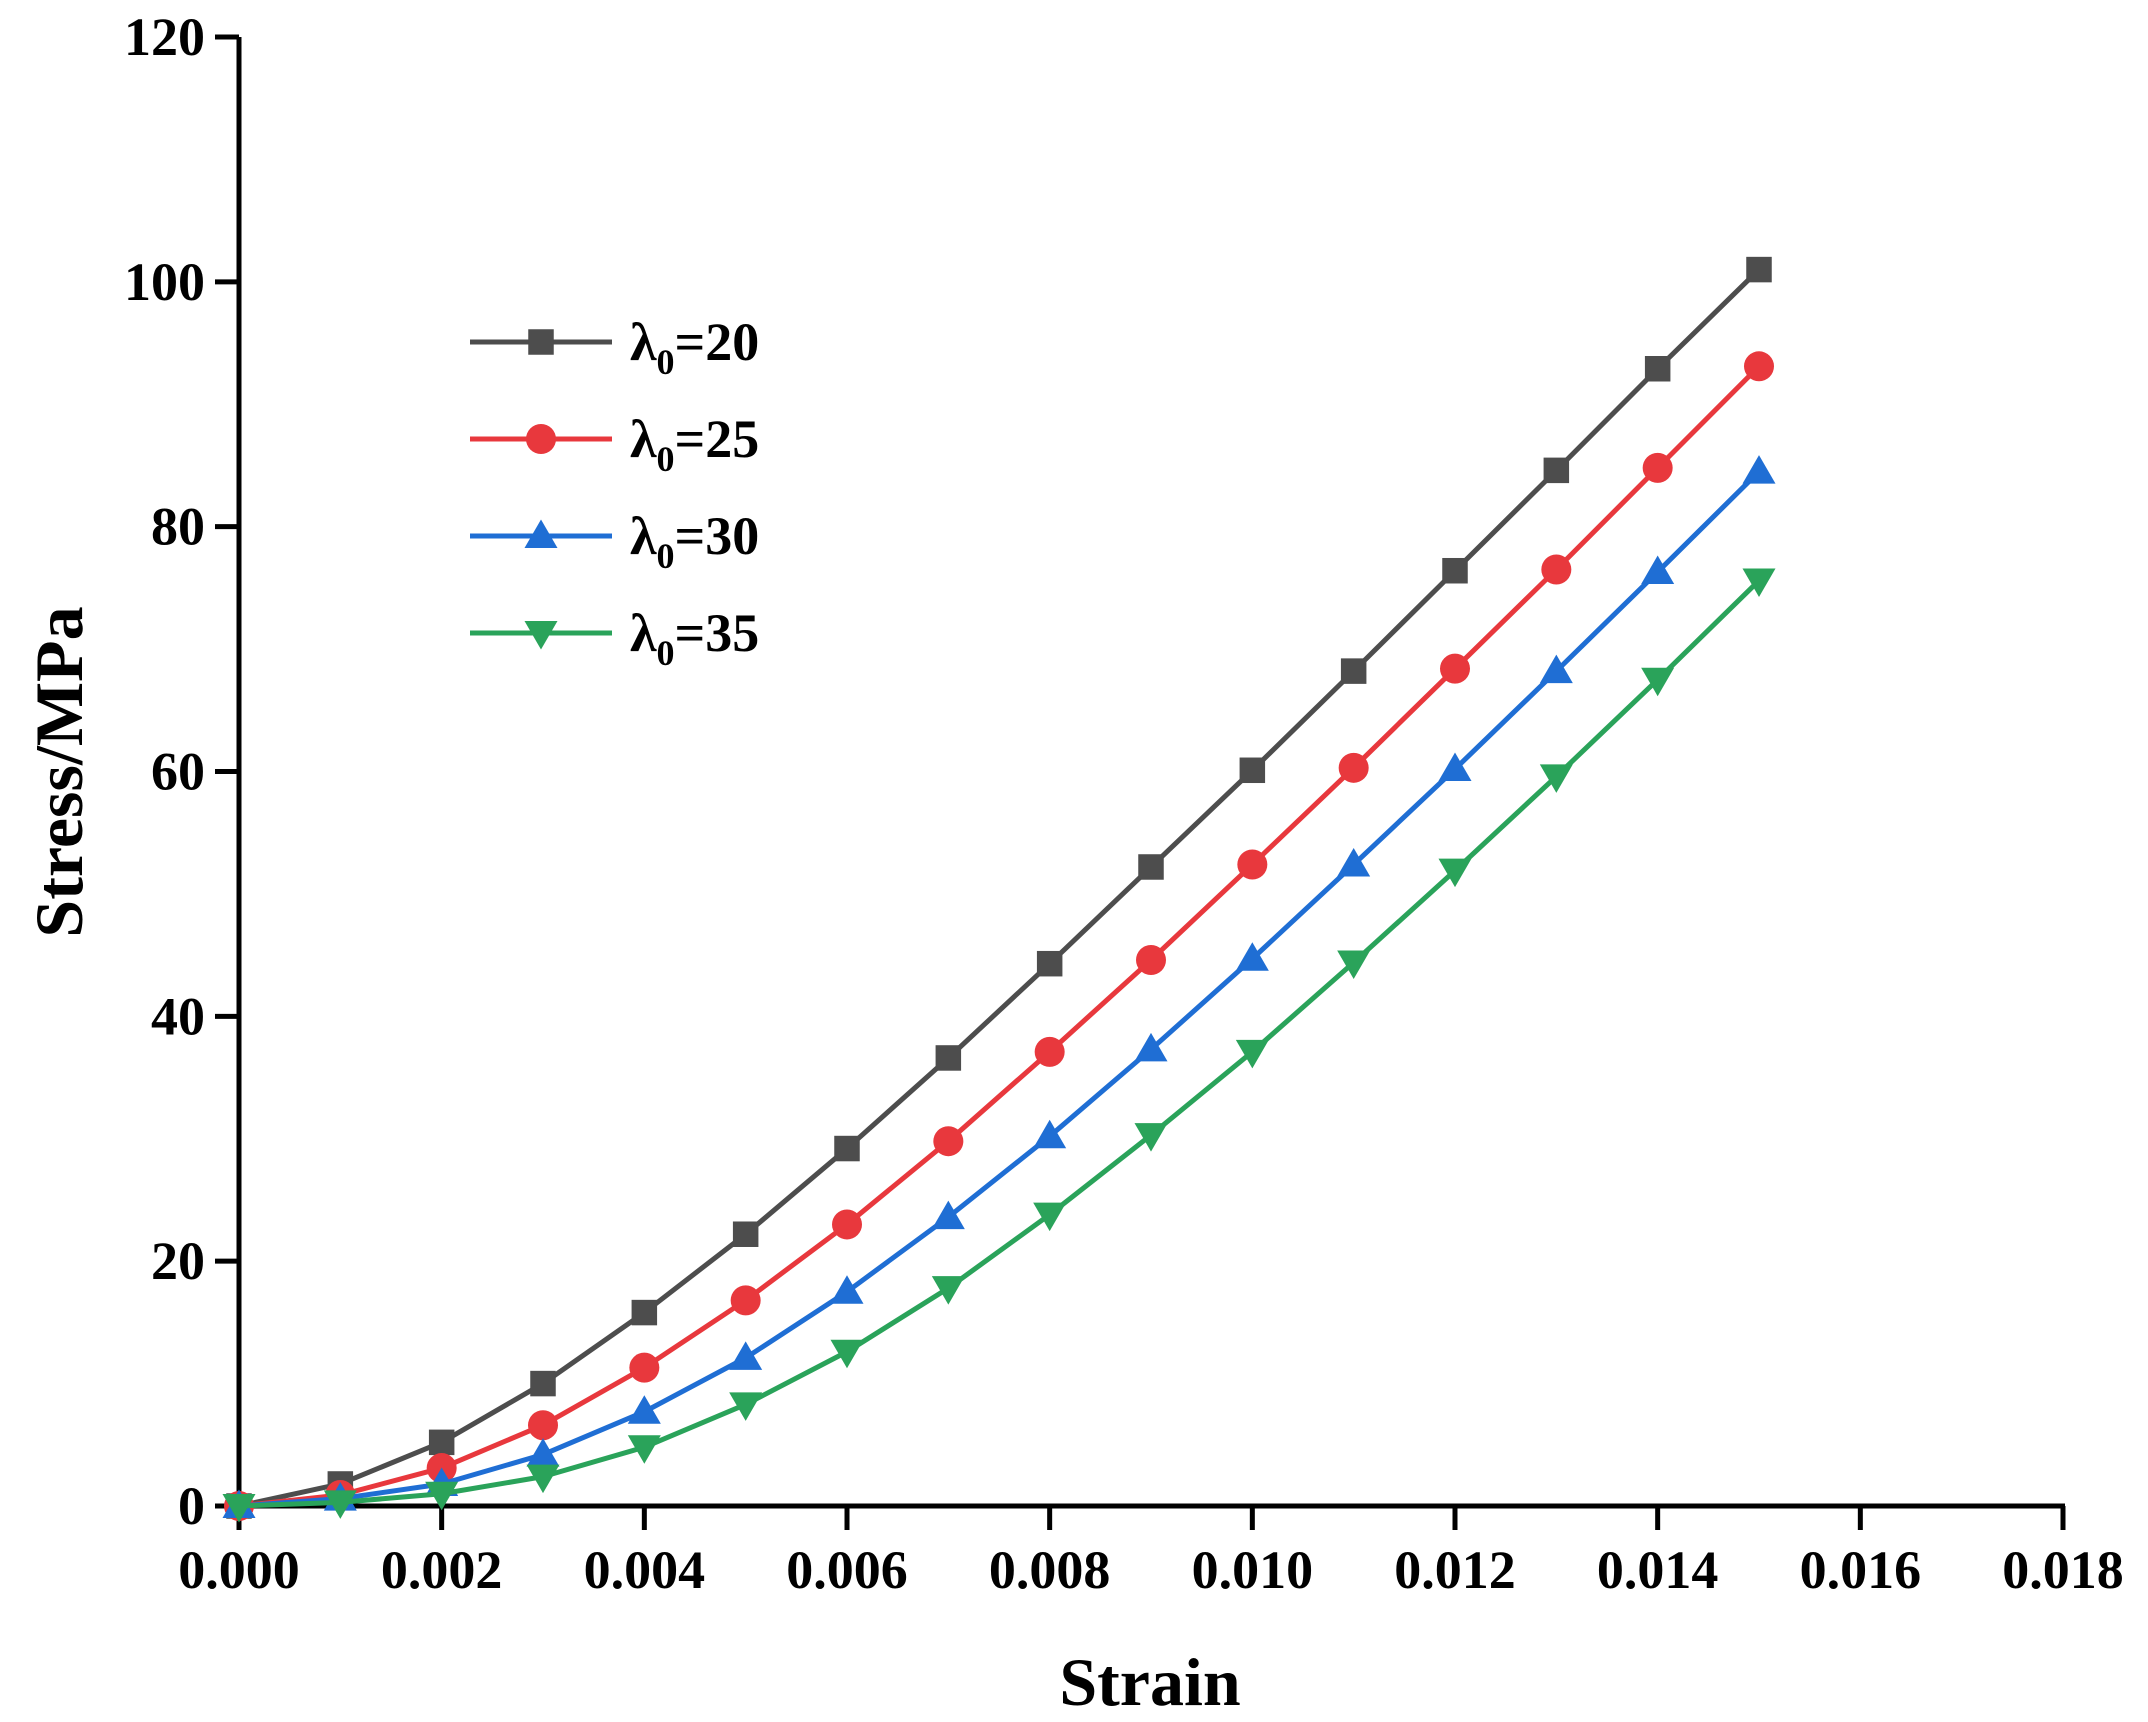  What do you see at coordinates (178, 1261) in the screenshot?
I see `y-tick-label: 20` at bounding box center [178, 1261].